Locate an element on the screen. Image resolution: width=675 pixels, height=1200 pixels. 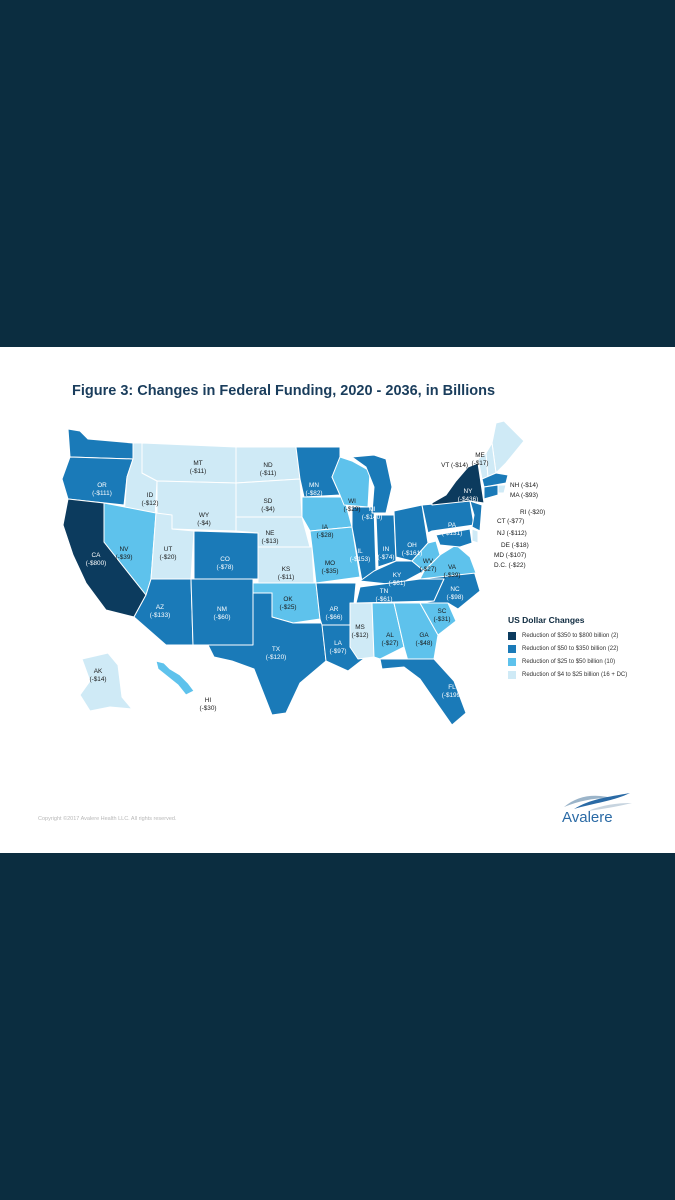
state-abbr-ks: KS is located at coordinates (286, 569).